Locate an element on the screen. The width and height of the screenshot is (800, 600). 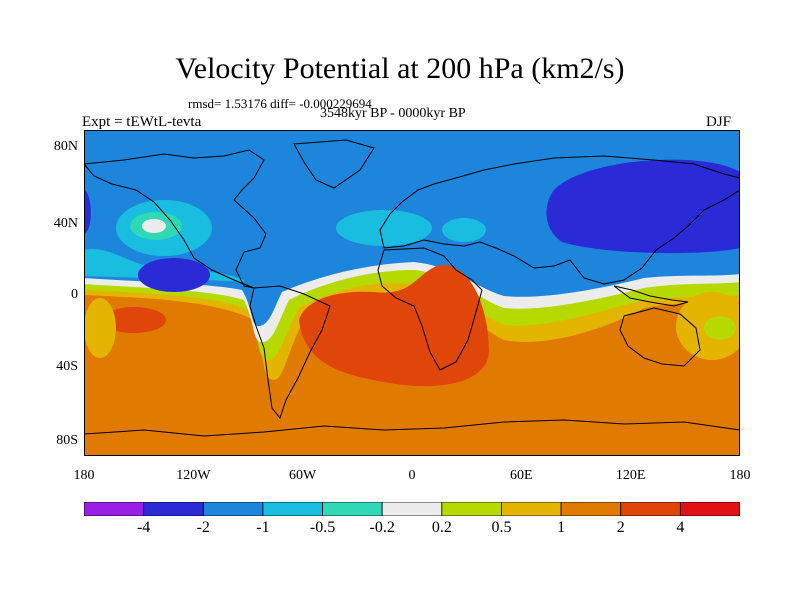
field-patch-green is located at coordinates (720, 328).